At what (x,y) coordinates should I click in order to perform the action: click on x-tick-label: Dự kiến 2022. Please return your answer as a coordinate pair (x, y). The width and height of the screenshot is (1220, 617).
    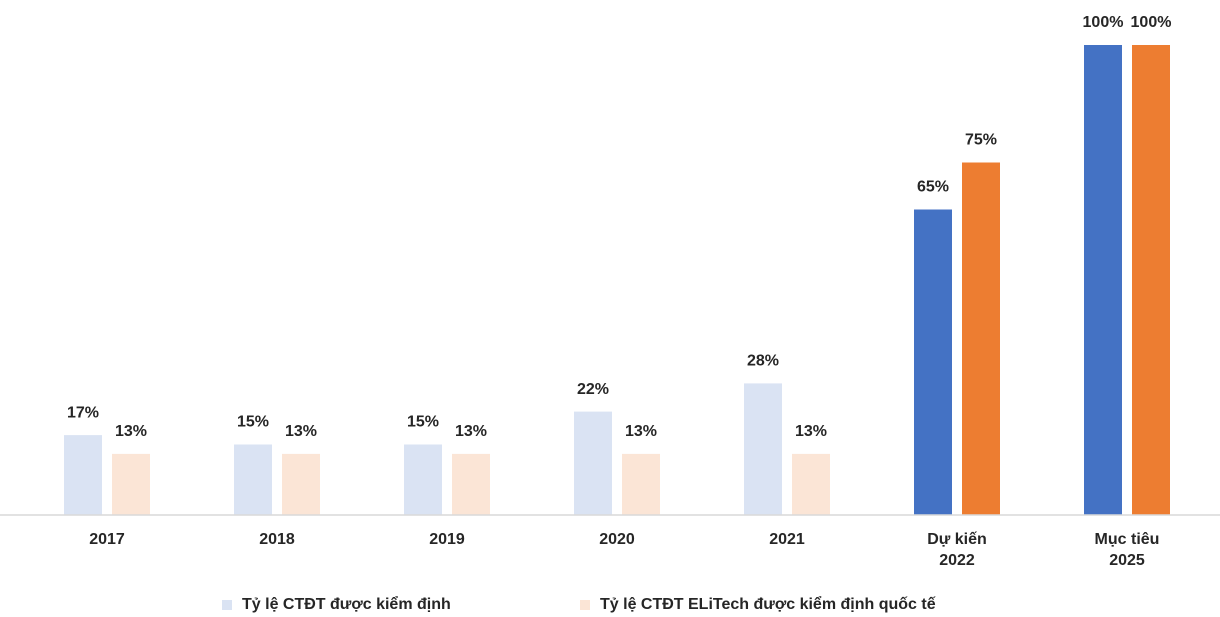
    Looking at the image, I should click on (957, 550).